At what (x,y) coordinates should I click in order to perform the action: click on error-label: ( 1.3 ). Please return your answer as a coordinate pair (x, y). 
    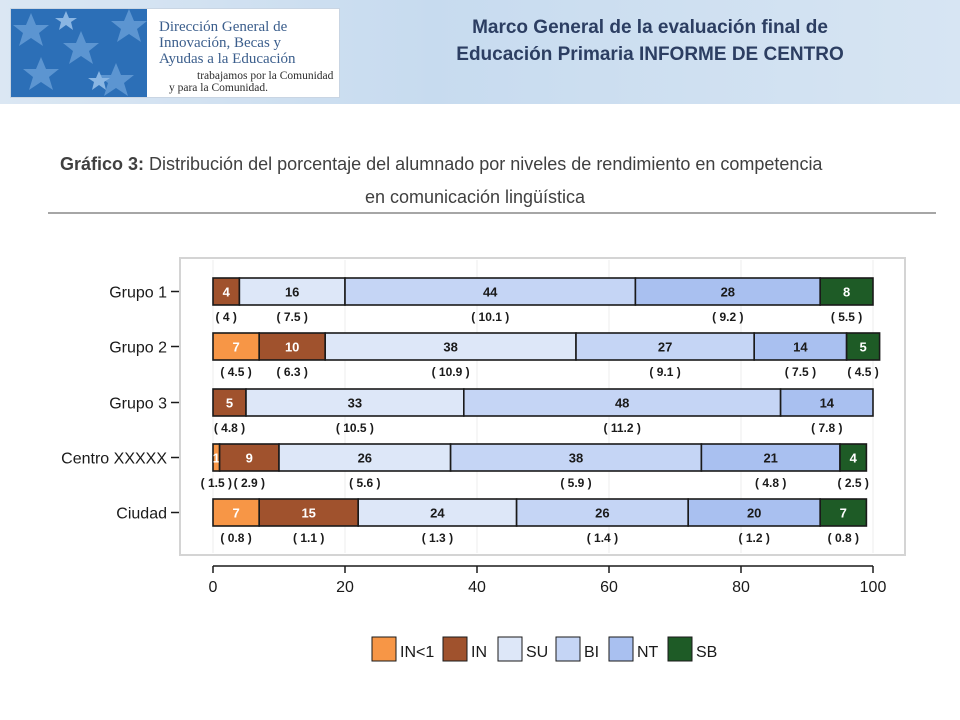
    Looking at the image, I should click on (437, 538).